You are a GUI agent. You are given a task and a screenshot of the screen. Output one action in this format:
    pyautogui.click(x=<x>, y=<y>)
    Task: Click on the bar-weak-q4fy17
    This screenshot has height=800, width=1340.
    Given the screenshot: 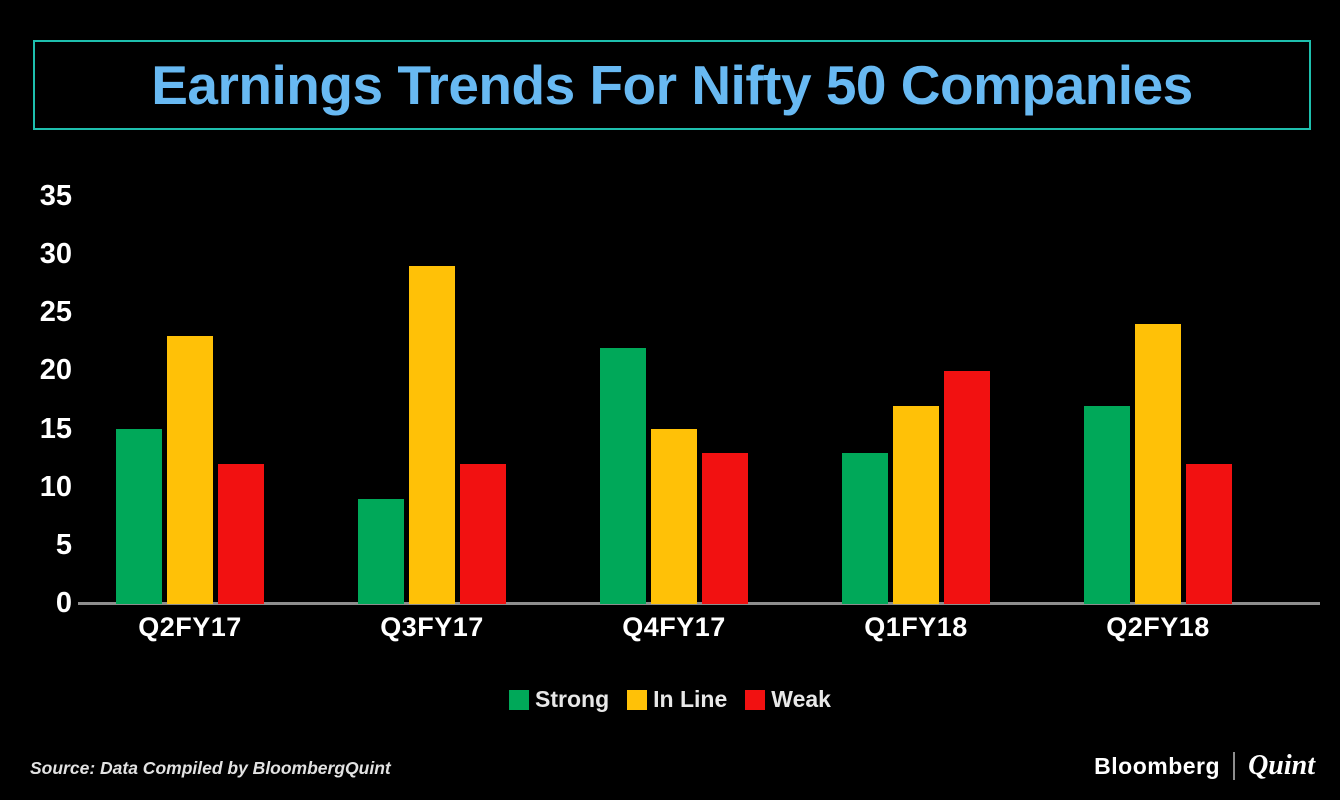 What is the action you would take?
    pyautogui.click(x=725, y=528)
    